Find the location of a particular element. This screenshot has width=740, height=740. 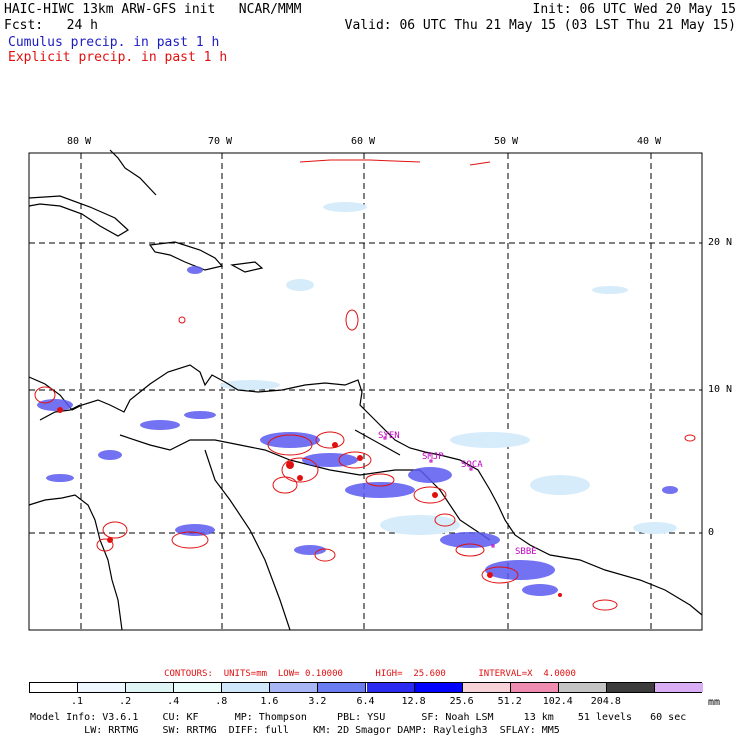

lon-label-70w: 70 W is located at coordinates (220, 141).